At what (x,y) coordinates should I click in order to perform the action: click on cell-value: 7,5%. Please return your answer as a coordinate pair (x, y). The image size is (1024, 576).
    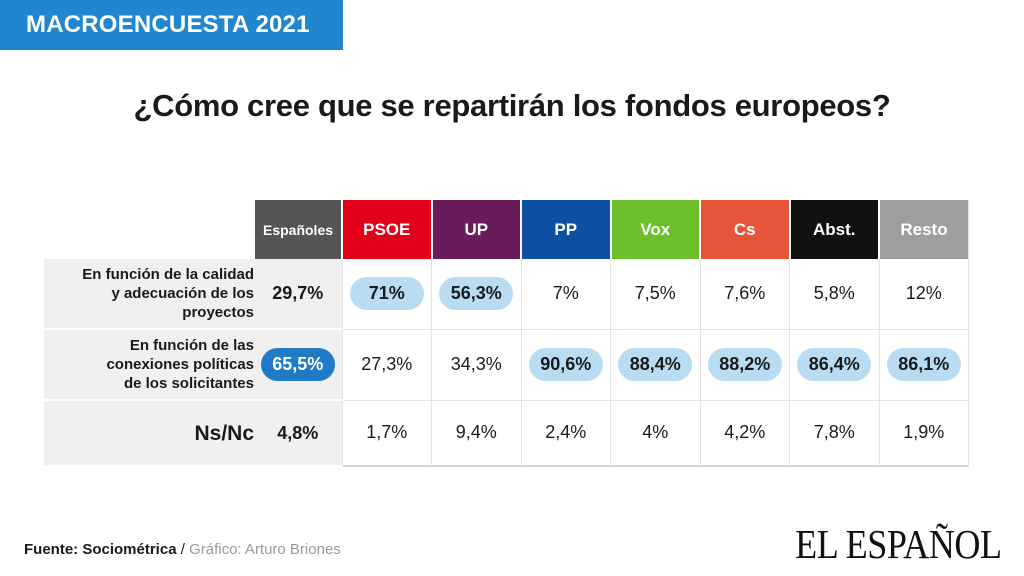
    Looking at the image, I should click on (655, 293).